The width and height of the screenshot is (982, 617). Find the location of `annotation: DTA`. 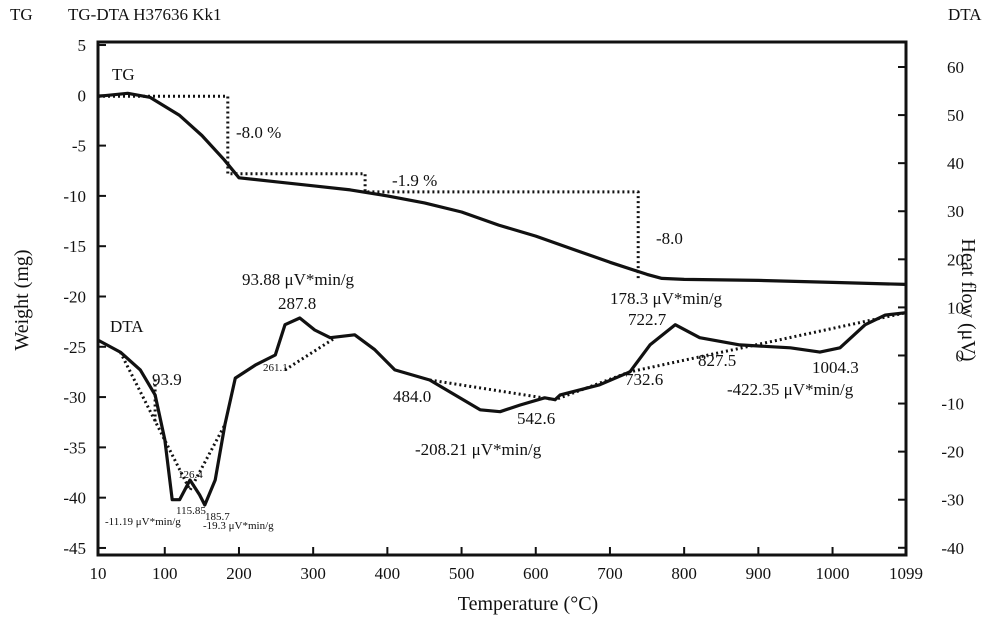

annotation: DTA is located at coordinates (127, 326).